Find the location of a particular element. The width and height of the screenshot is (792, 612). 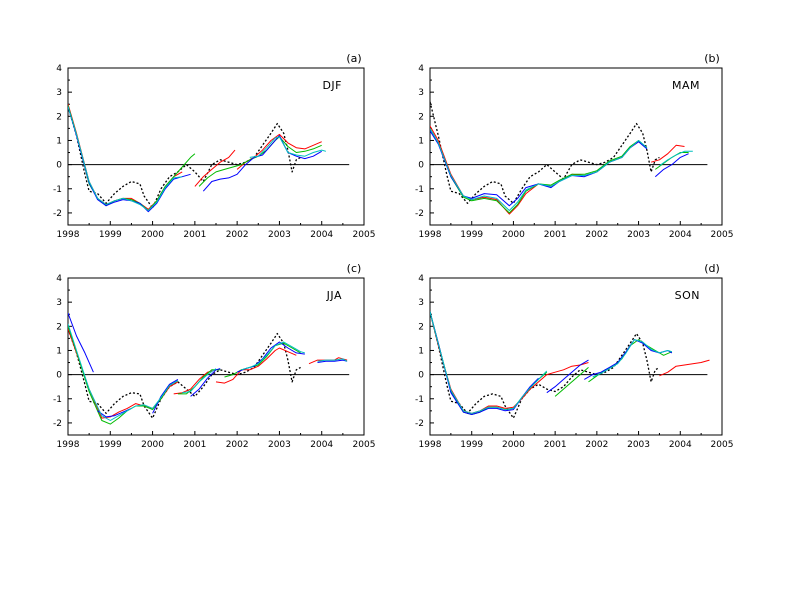

season-label: MAM is located at coordinates (686, 85).